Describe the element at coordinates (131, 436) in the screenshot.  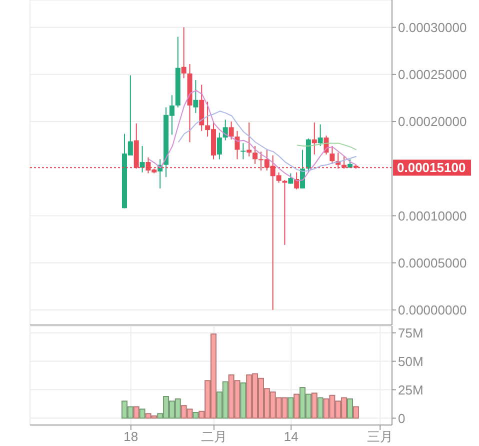
I see `x-tick-label: 18` at that location.